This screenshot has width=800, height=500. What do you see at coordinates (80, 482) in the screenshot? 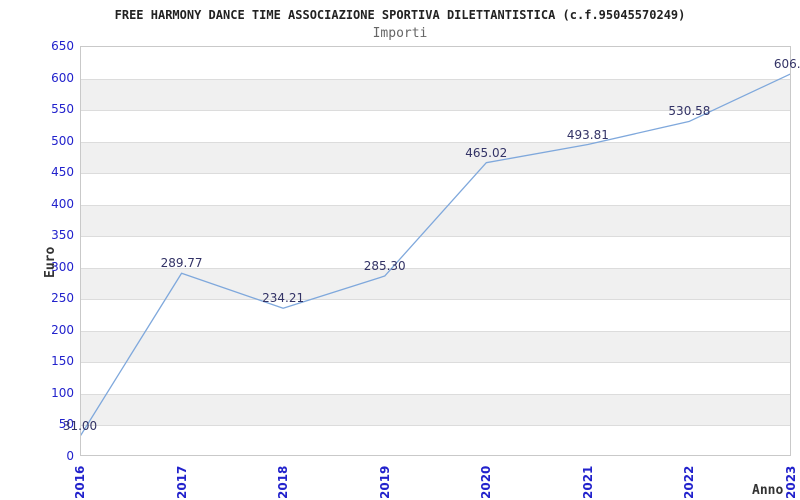
I see `x-tick-label: 2016` at bounding box center [80, 482].